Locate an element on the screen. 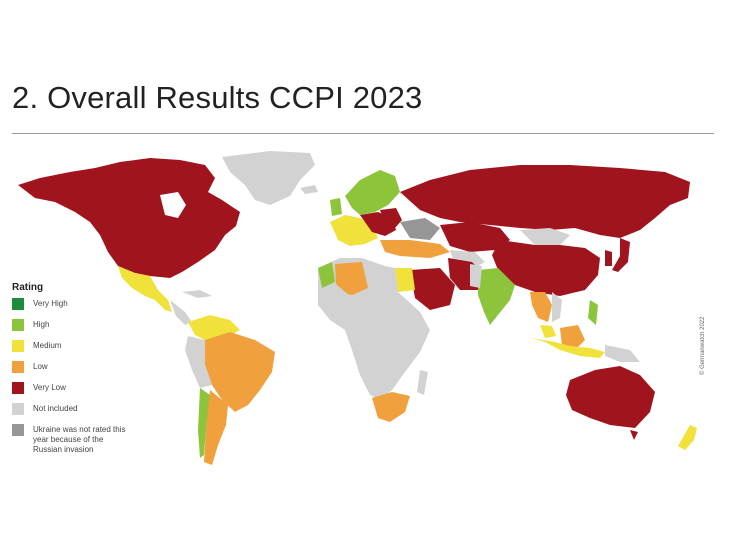 This screenshot has height=549, width=732. legend-swatch-medium is located at coordinates (18, 346).